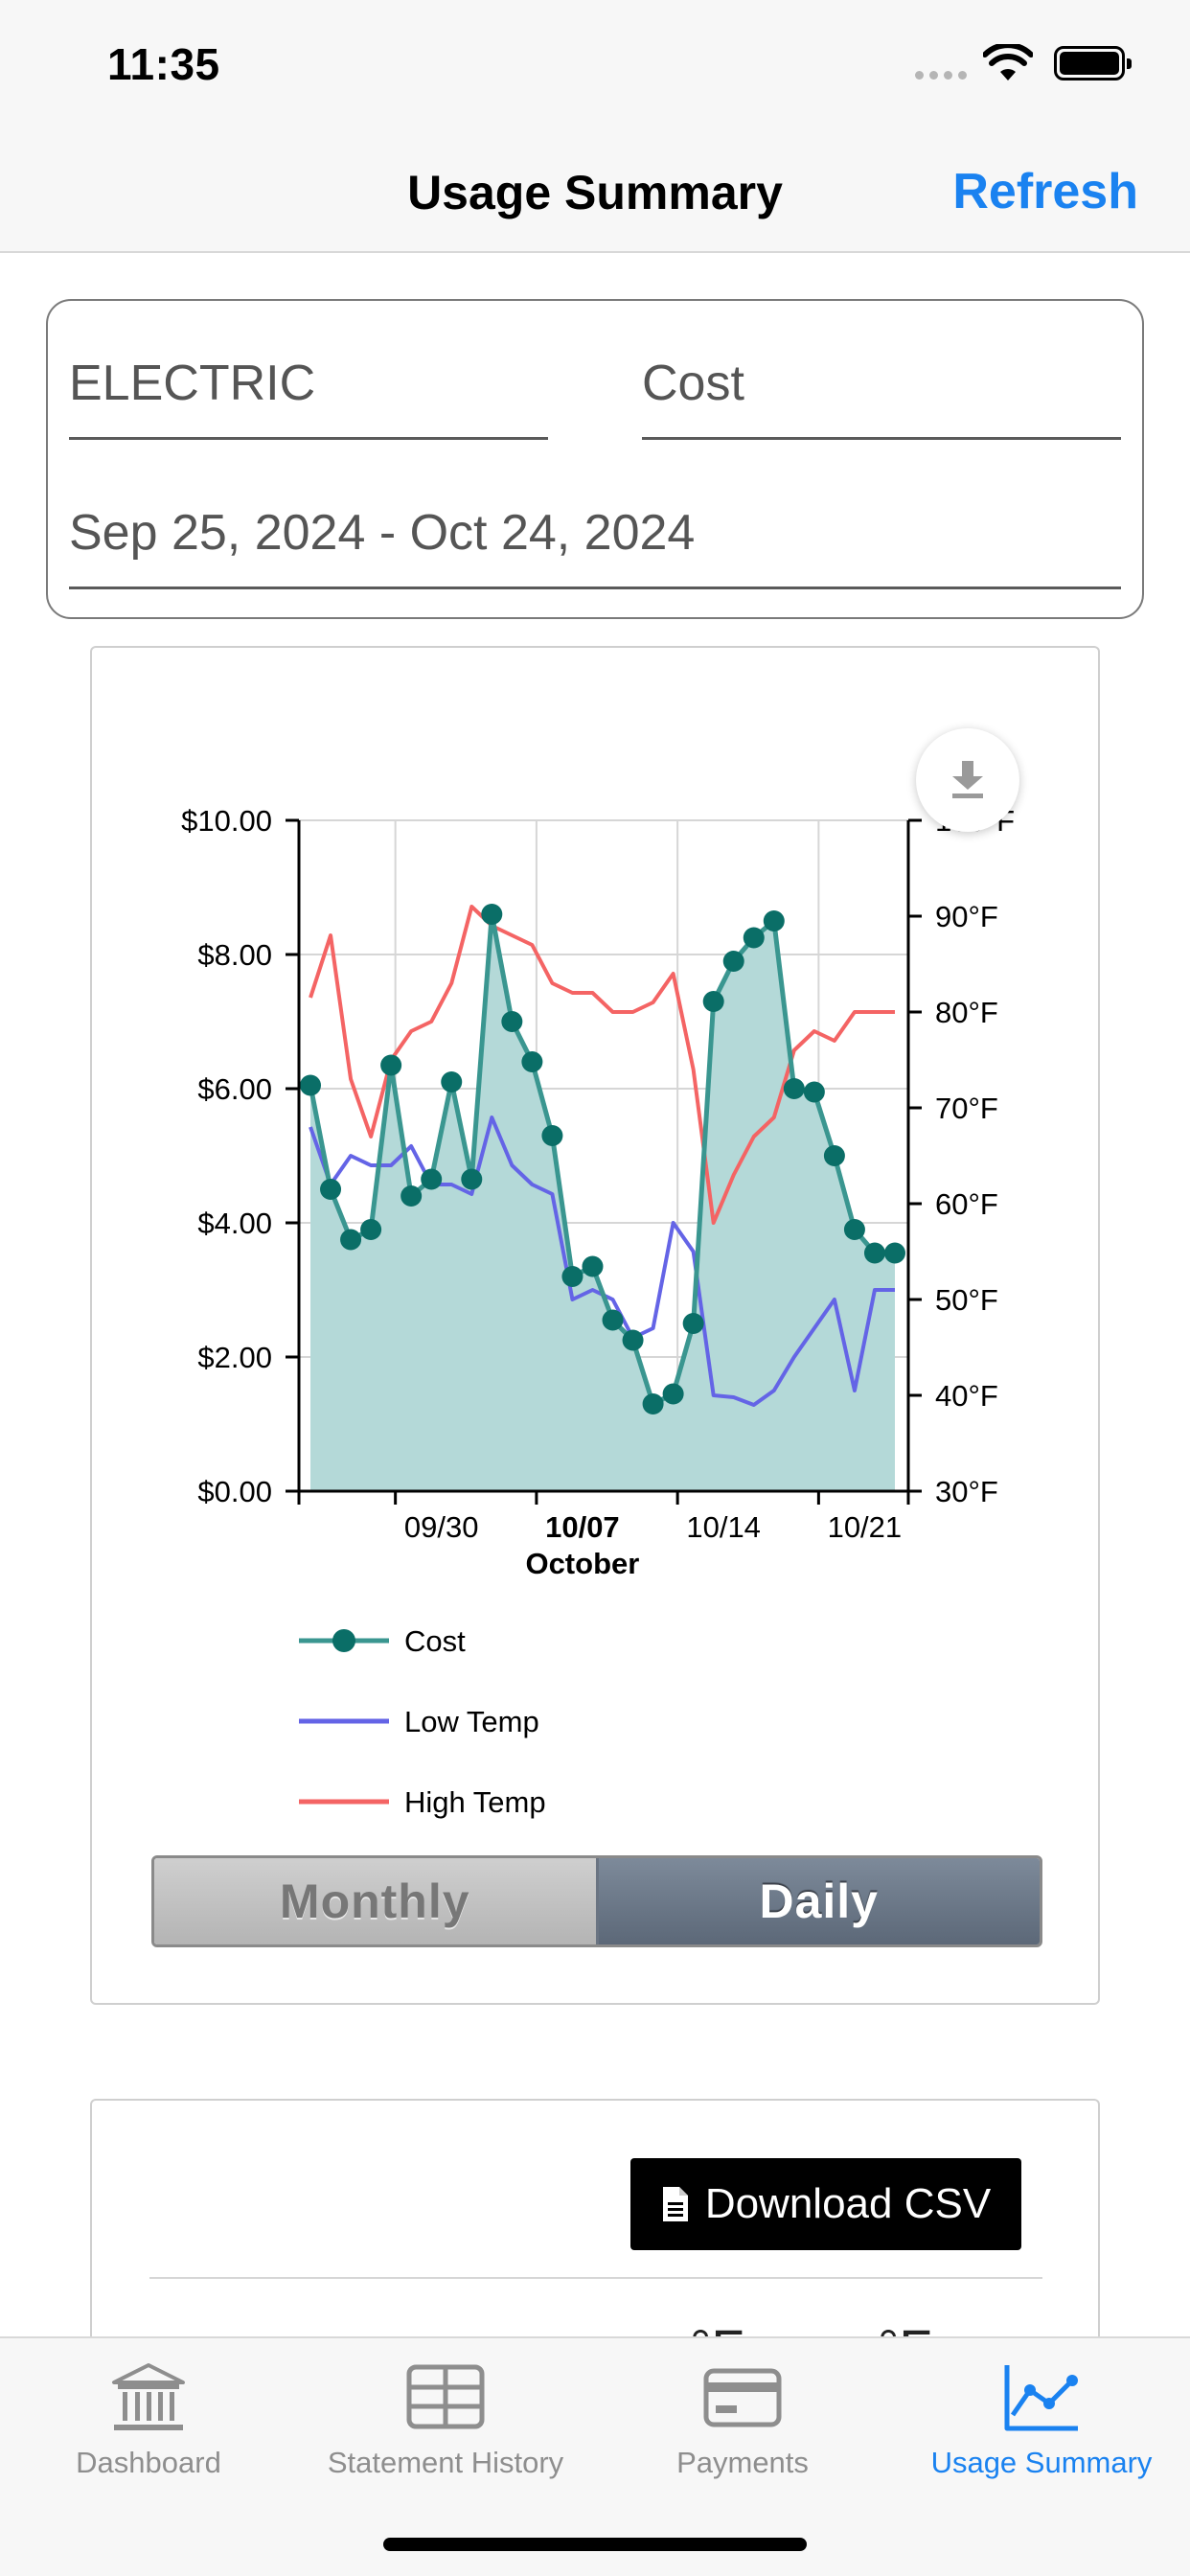 The height and width of the screenshot is (2576, 1190). Describe the element at coordinates (234, 1223) in the screenshot. I see `y-left-tick-label: $4.00` at that location.